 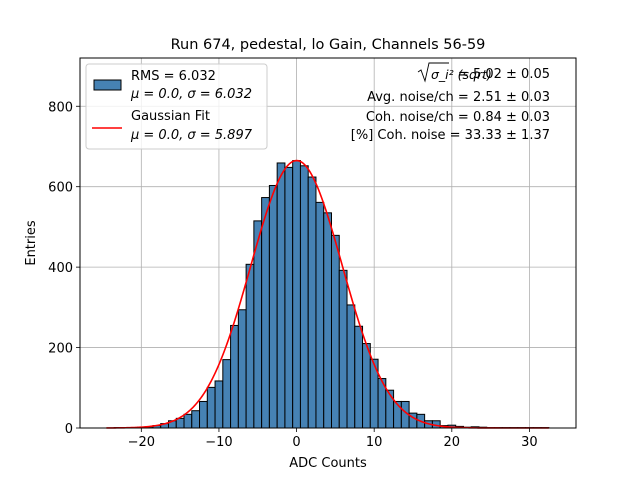 What do you see at coordinates (191, 135) in the screenshot?
I see `legend-fit-stats: μ = 0.0, σ = 5.897` at bounding box center [191, 135].